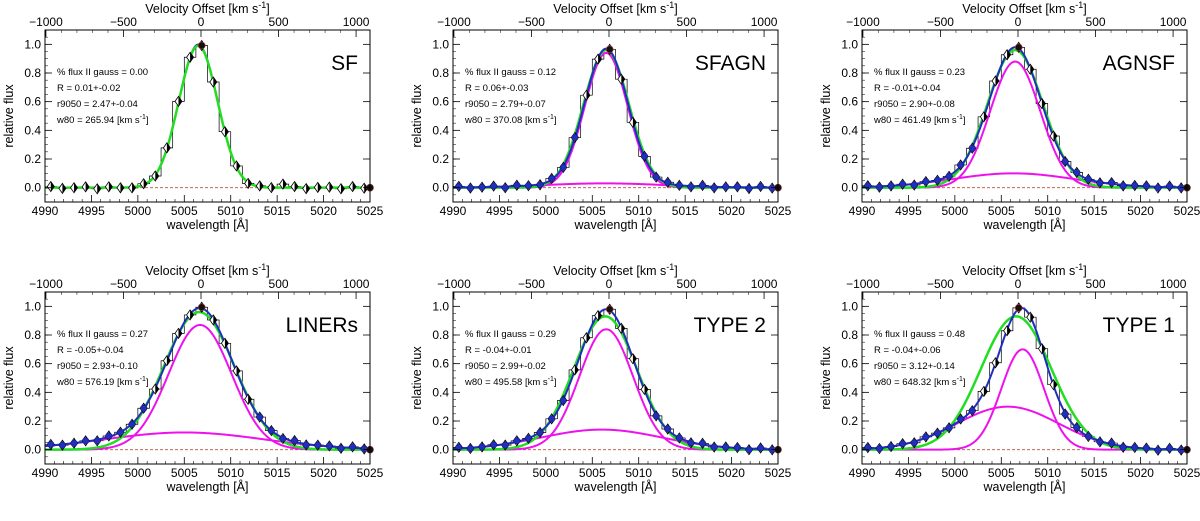 This screenshot has height=521, width=1200. I want to click on stats-line: % flux II gauss = 0.29, so click(510, 334).